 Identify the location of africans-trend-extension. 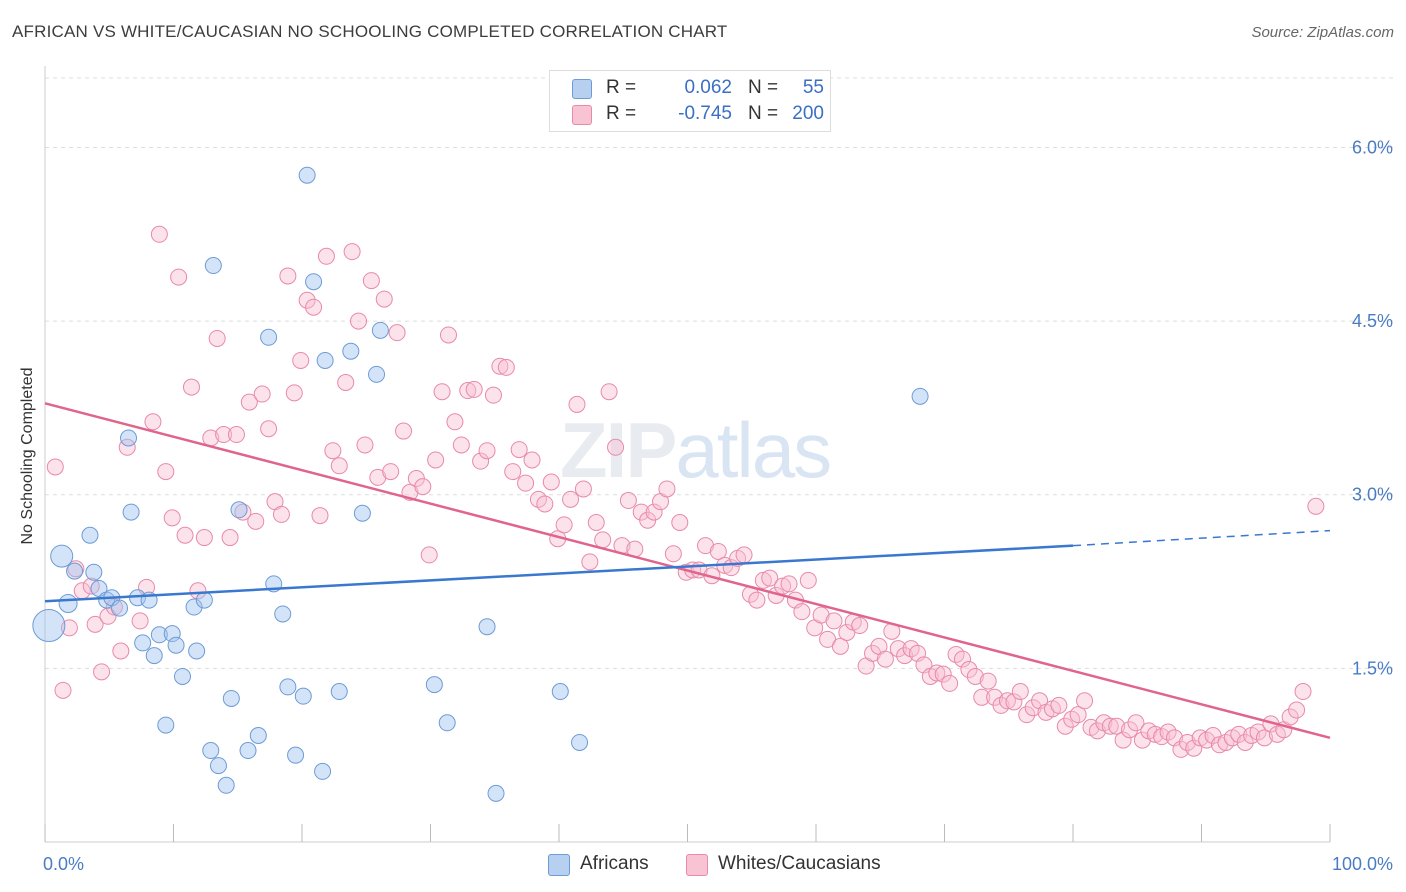
(1201, 538).